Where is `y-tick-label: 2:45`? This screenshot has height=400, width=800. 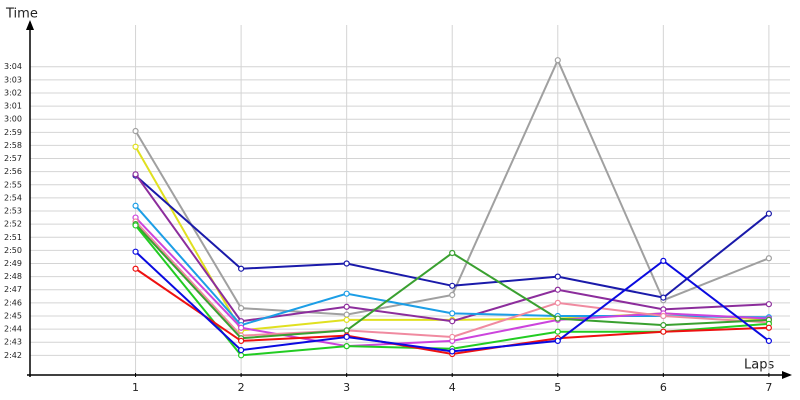
y-tick-label: 2:45 is located at coordinates (13, 315).